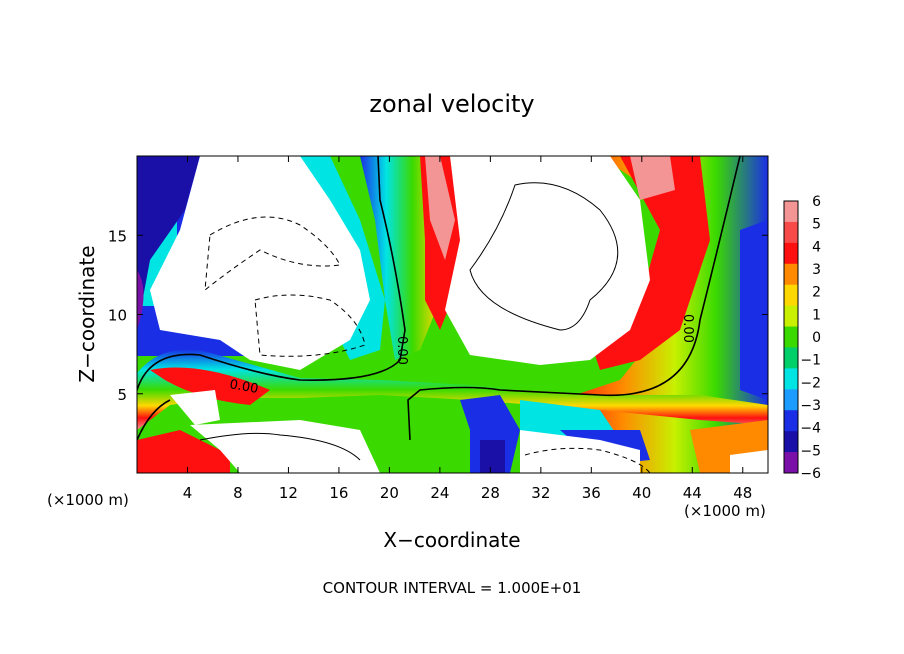 This screenshot has height=654, width=904. Describe the element at coordinates (122, 395) in the screenshot. I see `y-tick-label: 5` at that location.